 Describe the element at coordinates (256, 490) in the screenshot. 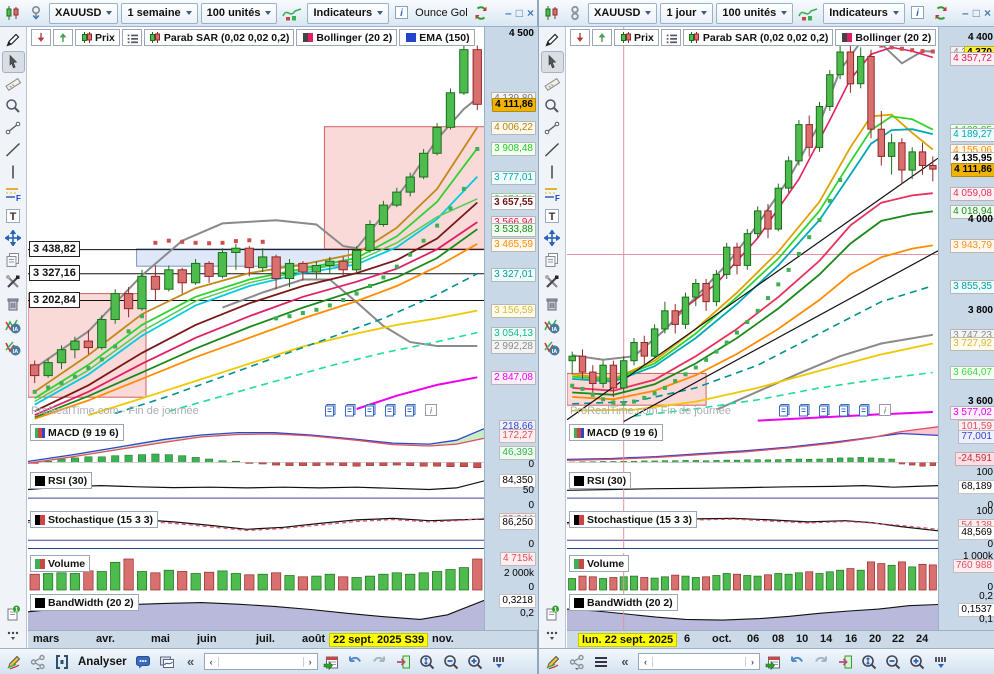

I see `subpanel-rsi` at that location.